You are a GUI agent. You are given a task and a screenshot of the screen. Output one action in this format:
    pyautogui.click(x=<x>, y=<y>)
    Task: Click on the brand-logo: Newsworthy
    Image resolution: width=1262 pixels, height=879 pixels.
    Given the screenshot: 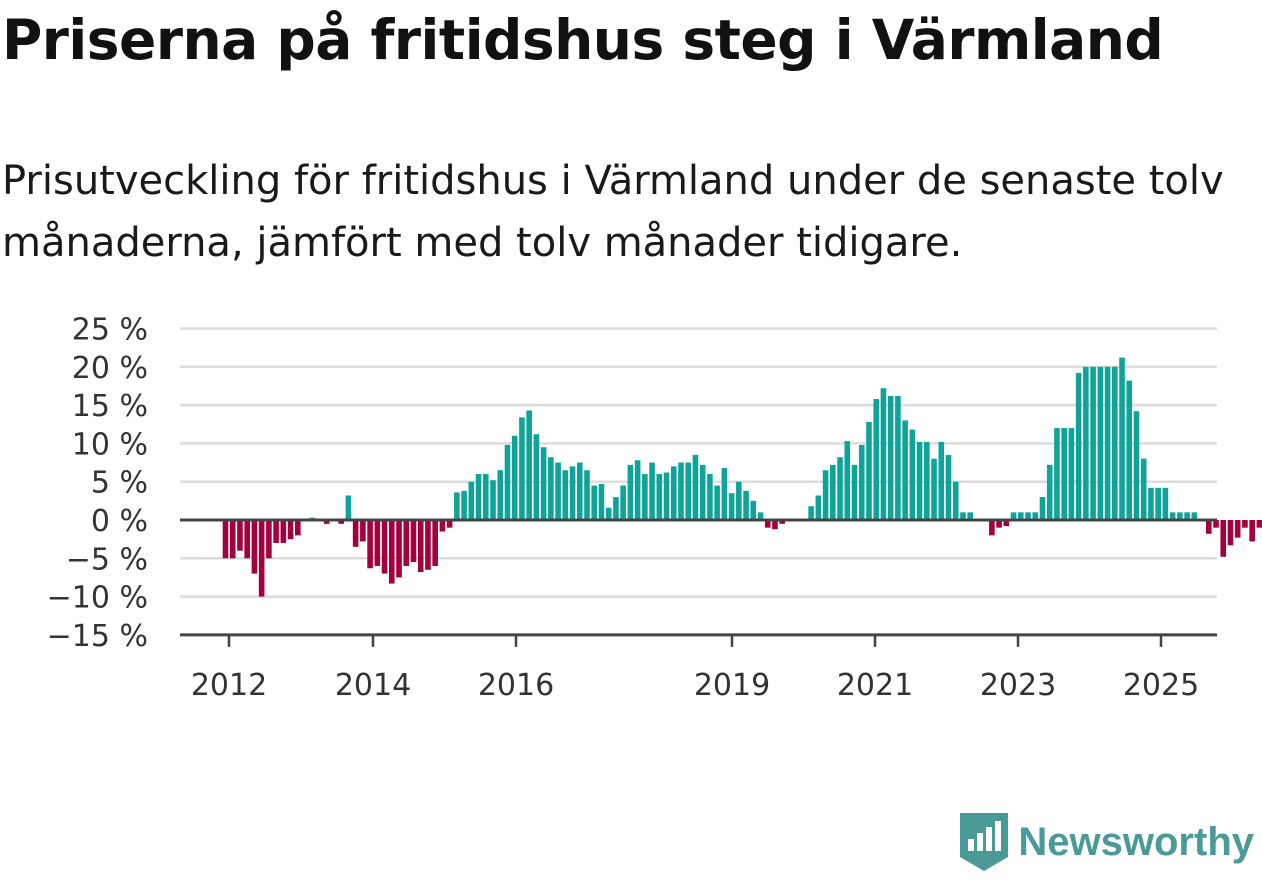 What is the action you would take?
    pyautogui.click(x=1107, y=842)
    